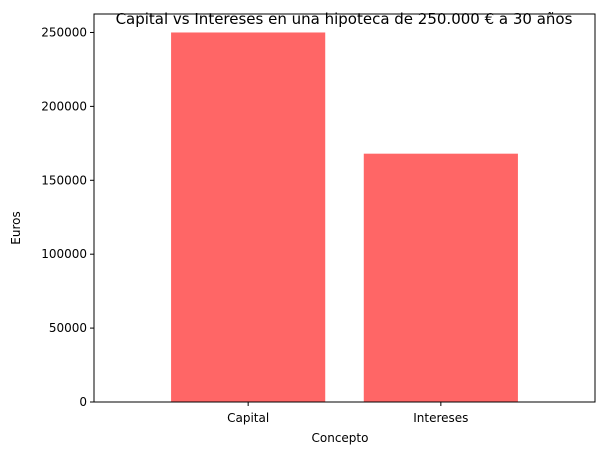  Describe the element at coordinates (64, 254) in the screenshot. I see `y-tick-label: 100000` at that location.